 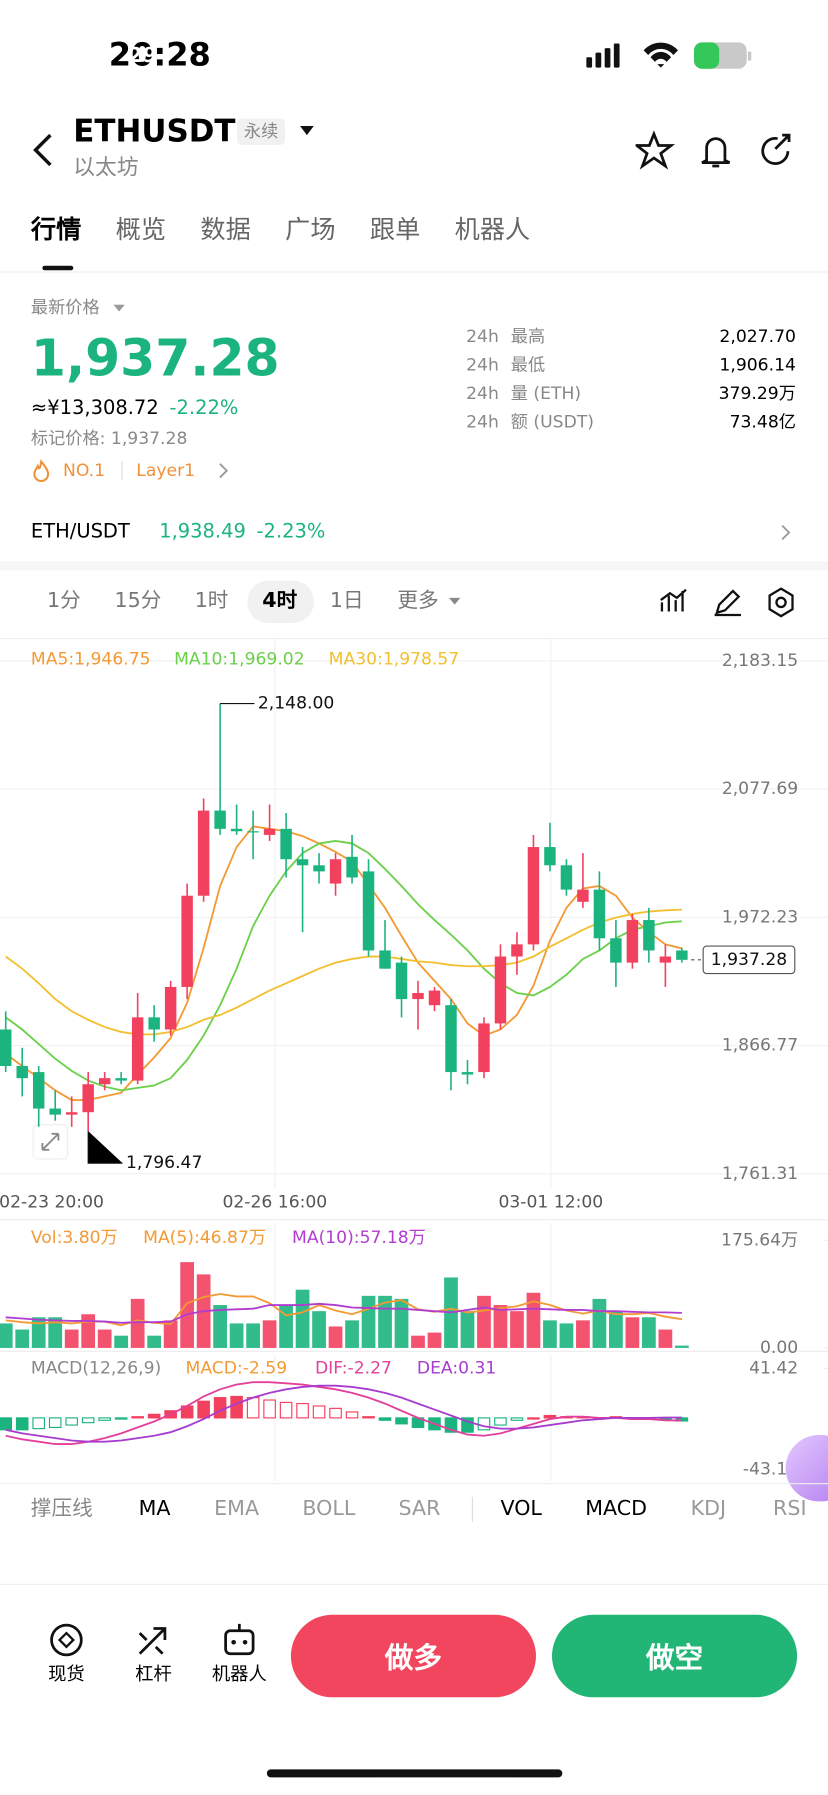 I want to click on spot-pair: ETH/USDT, so click(x=80, y=532).